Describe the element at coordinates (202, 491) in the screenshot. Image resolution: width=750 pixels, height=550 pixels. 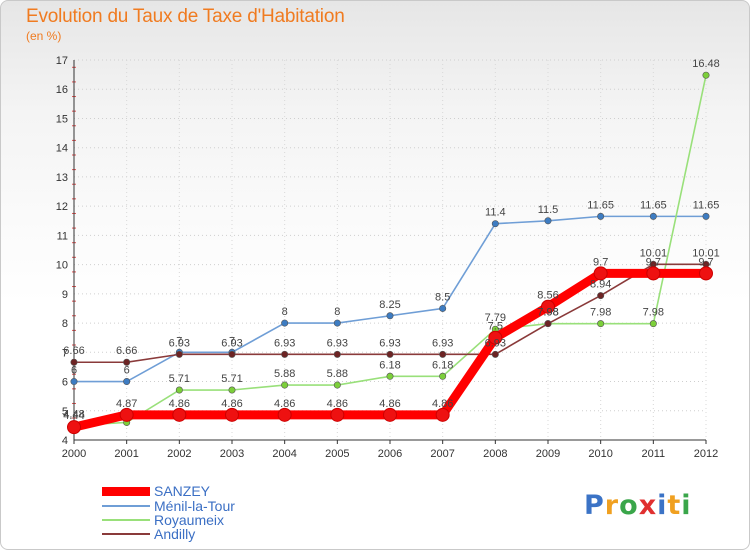
I see `legend-item-sanzey: SANZEY` at that location.